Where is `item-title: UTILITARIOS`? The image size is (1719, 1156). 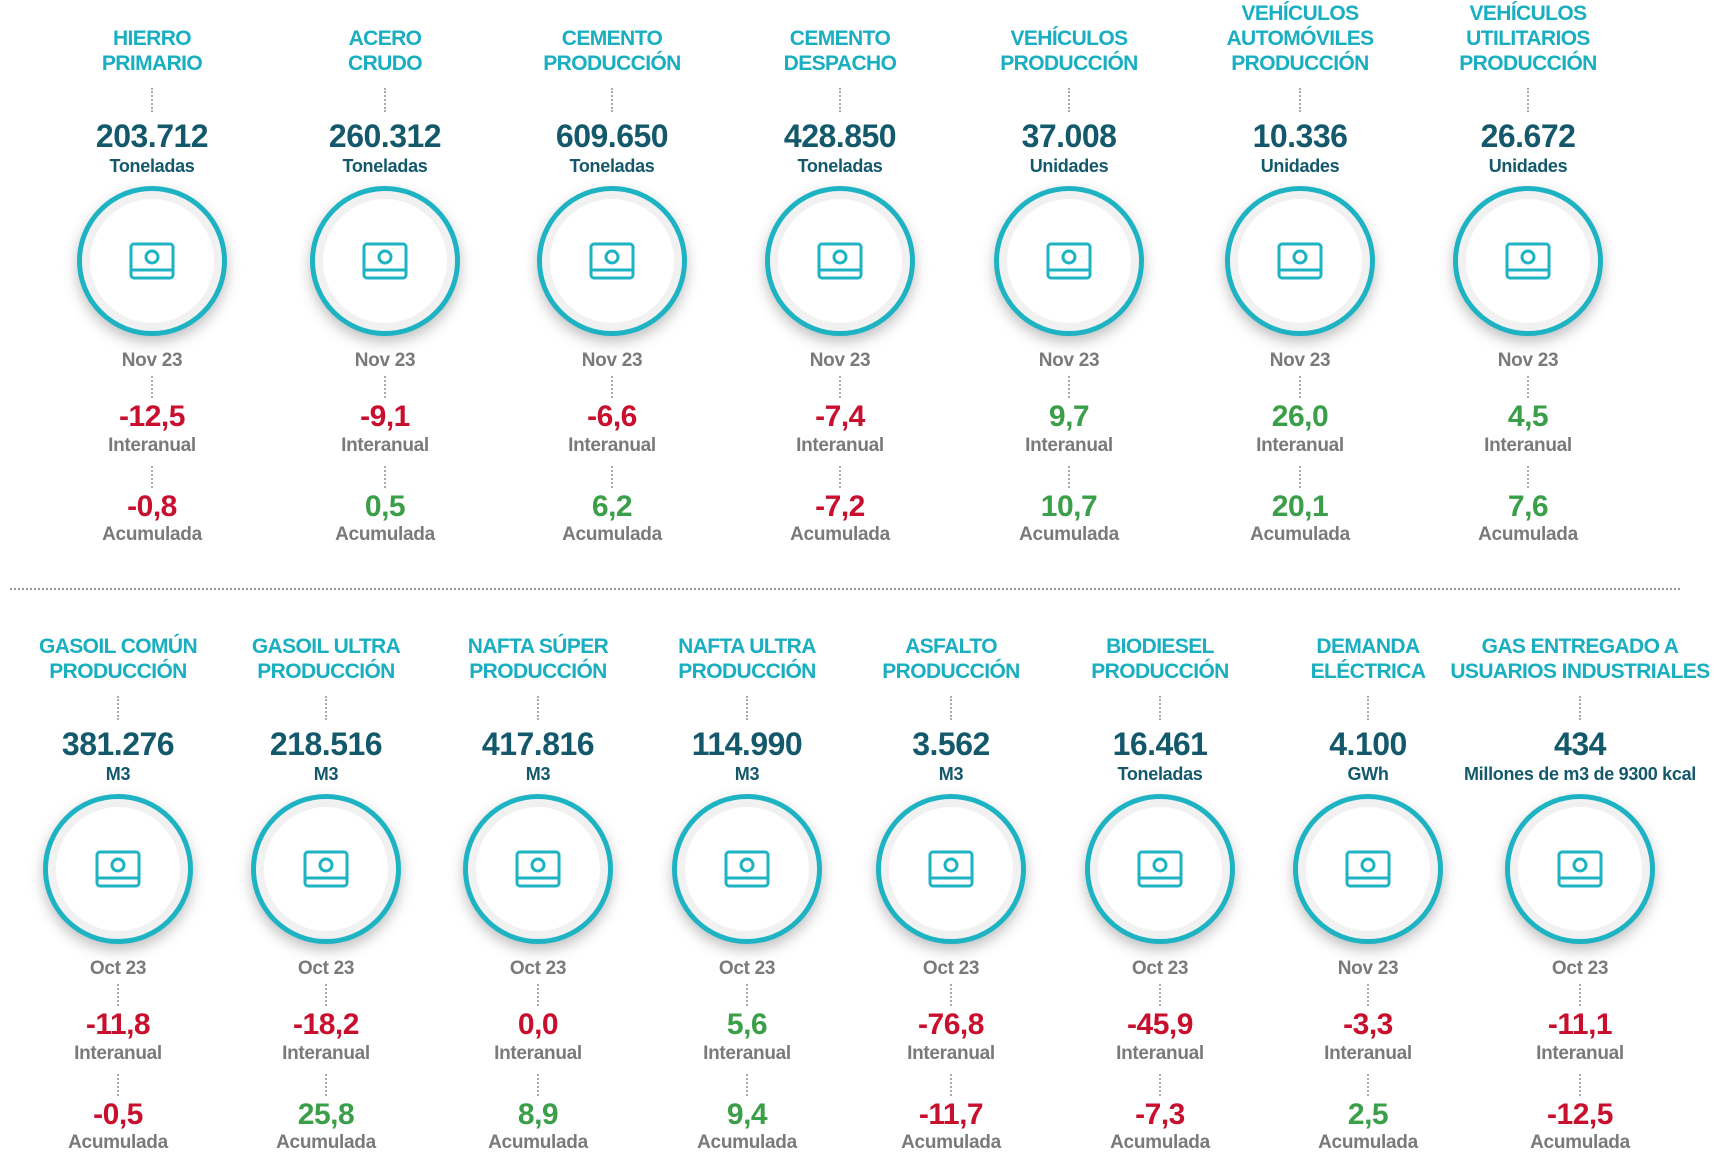 item-title: UTILITARIOS is located at coordinates (1528, 38).